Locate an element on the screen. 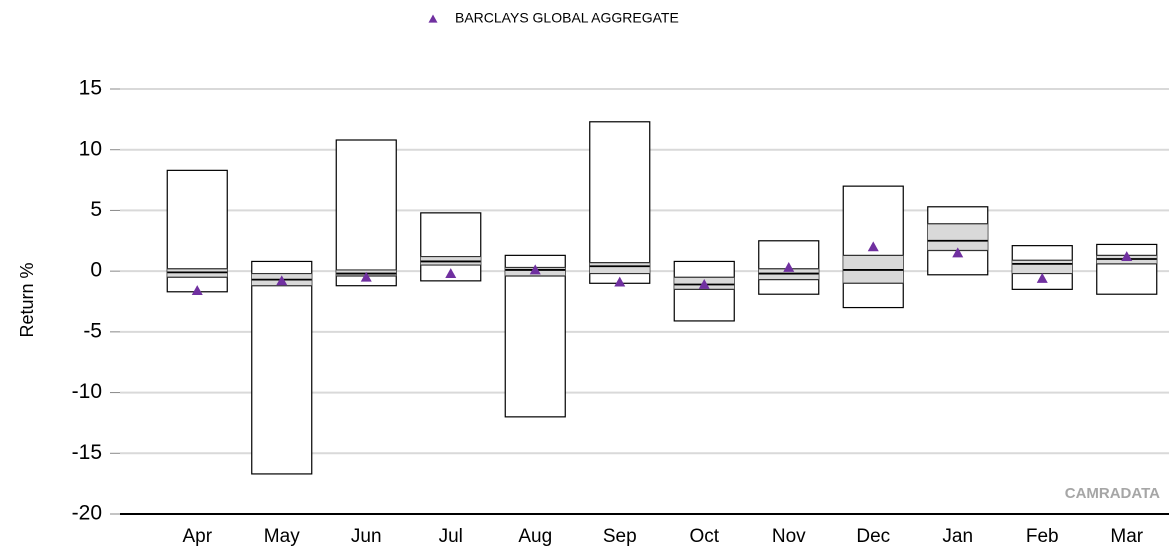 The image size is (1169, 554). x-tick-label: May is located at coordinates (282, 536).